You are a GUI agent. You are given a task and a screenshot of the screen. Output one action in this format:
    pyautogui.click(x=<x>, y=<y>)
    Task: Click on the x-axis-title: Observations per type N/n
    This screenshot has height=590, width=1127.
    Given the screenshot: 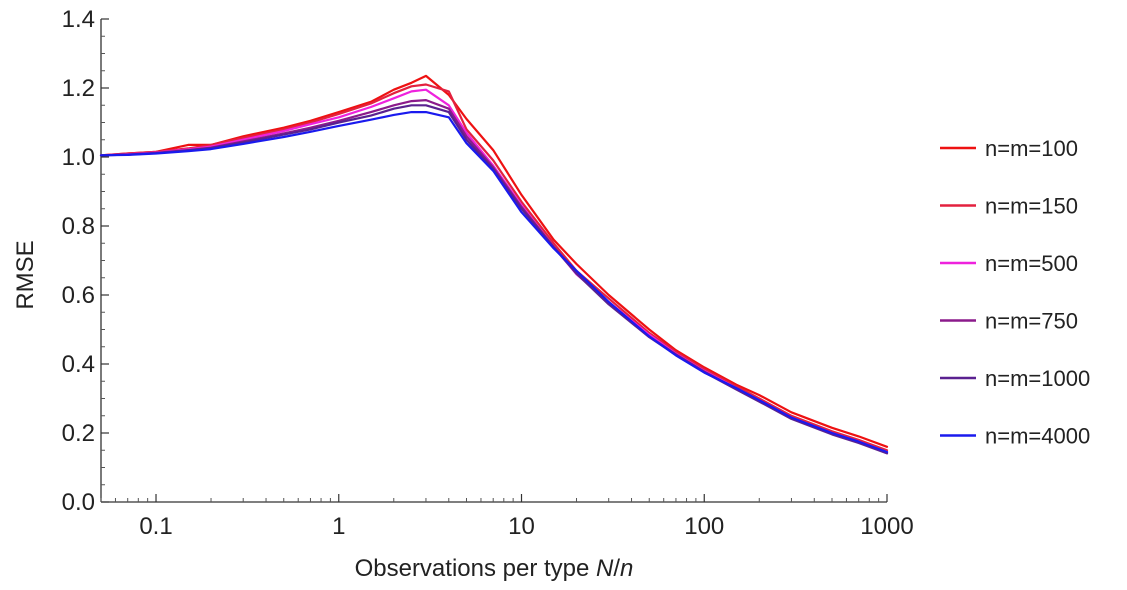 What is the action you would take?
    pyautogui.click(x=494, y=568)
    